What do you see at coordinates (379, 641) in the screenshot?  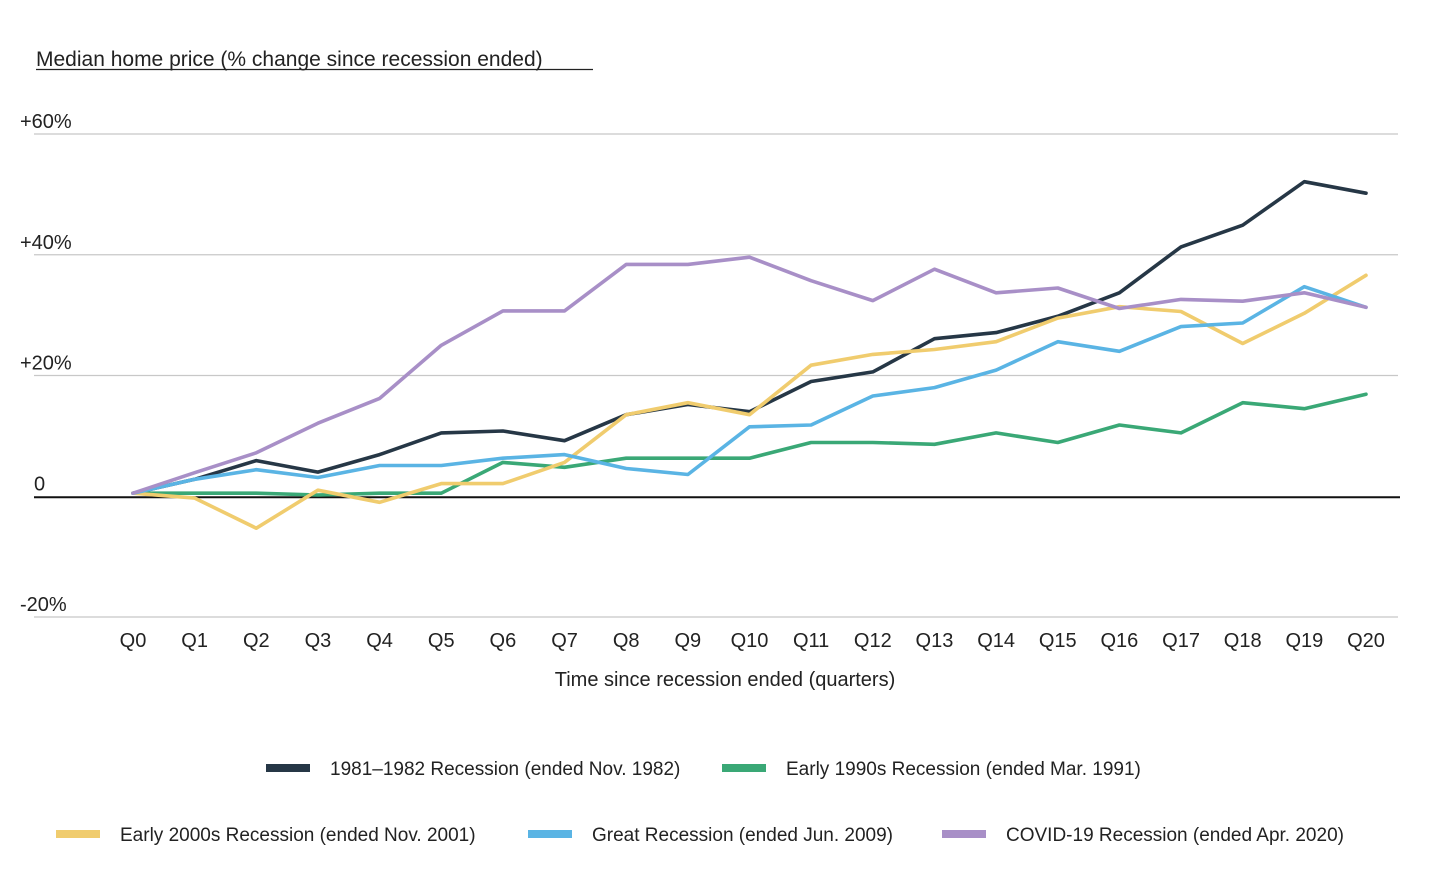 I see `x-tick-label: Q4` at bounding box center [379, 641].